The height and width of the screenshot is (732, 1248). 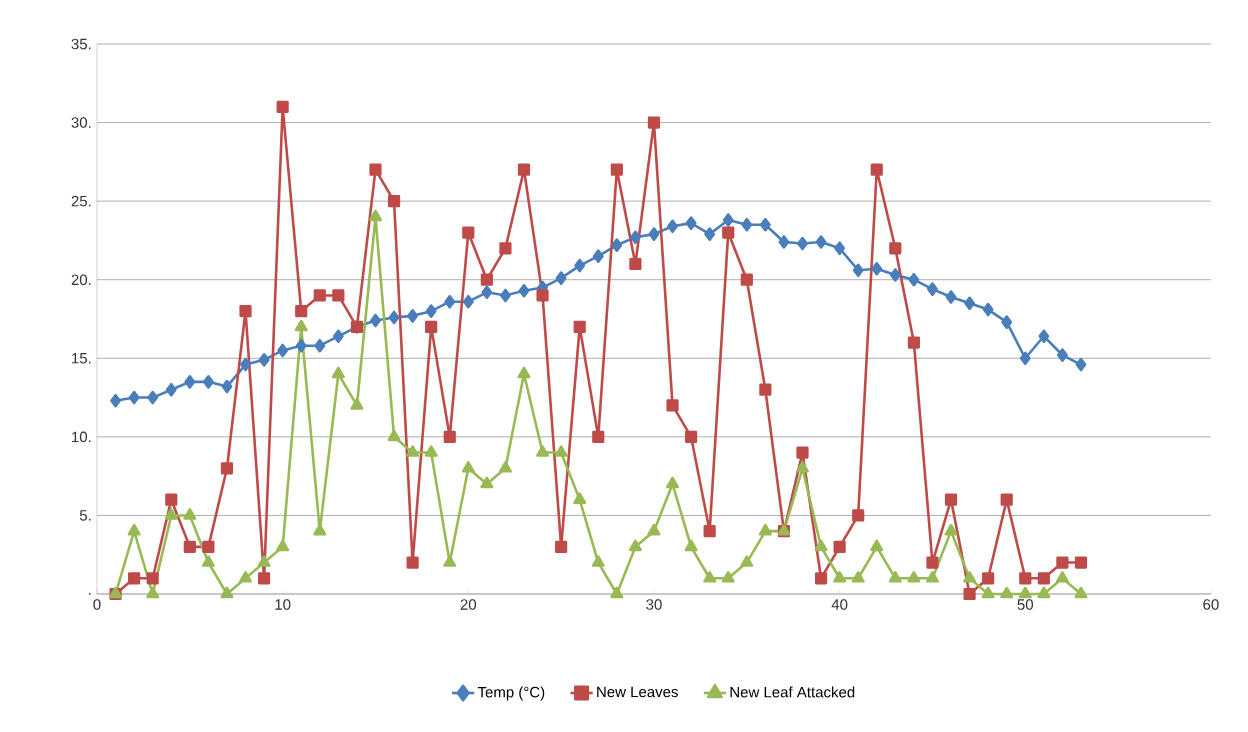 What do you see at coordinates (81, 358) in the screenshot?
I see `y-tick-label: 15.` at bounding box center [81, 358].